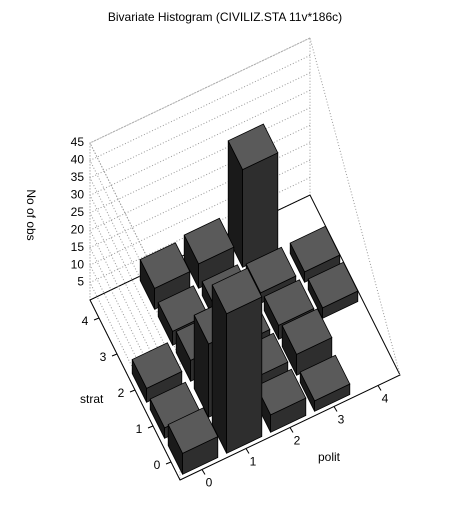 The image size is (450, 505). I want to click on z-axis-title: No of obs, so click(31, 214).